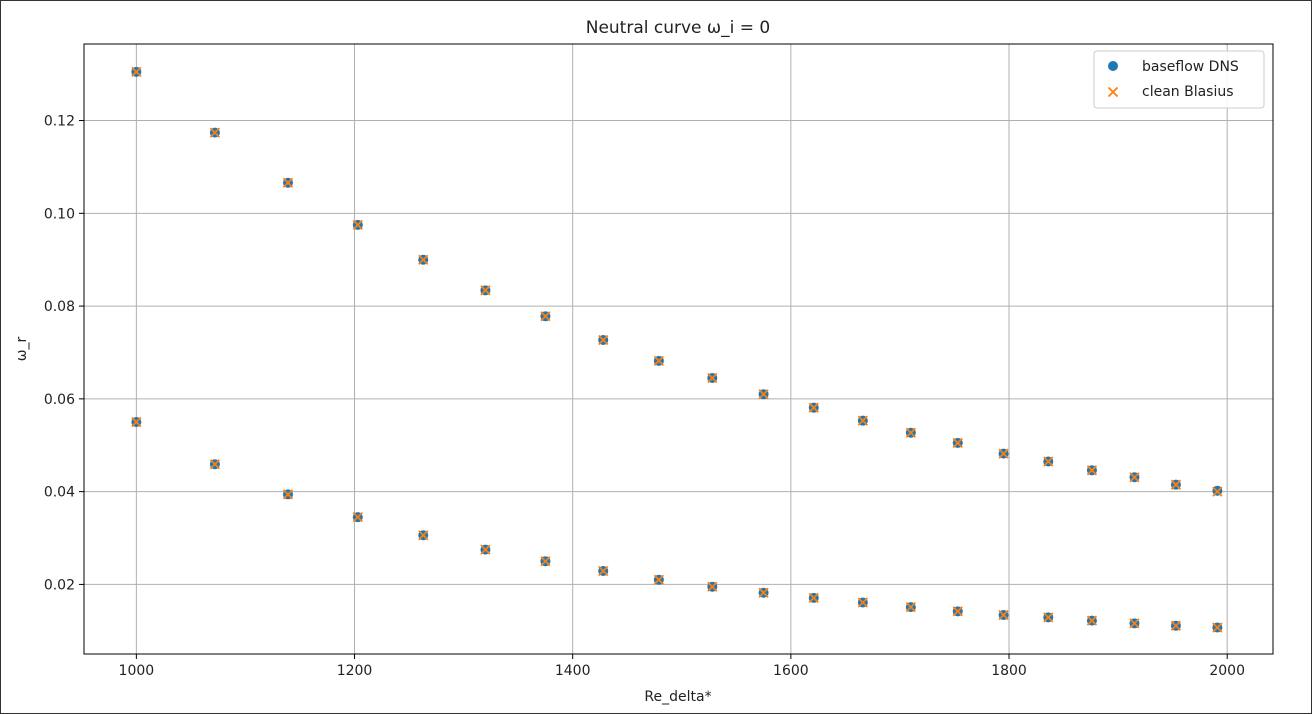  Describe the element at coordinates (22, 349) in the screenshot. I see `y-axis-label: ω_r` at that location.